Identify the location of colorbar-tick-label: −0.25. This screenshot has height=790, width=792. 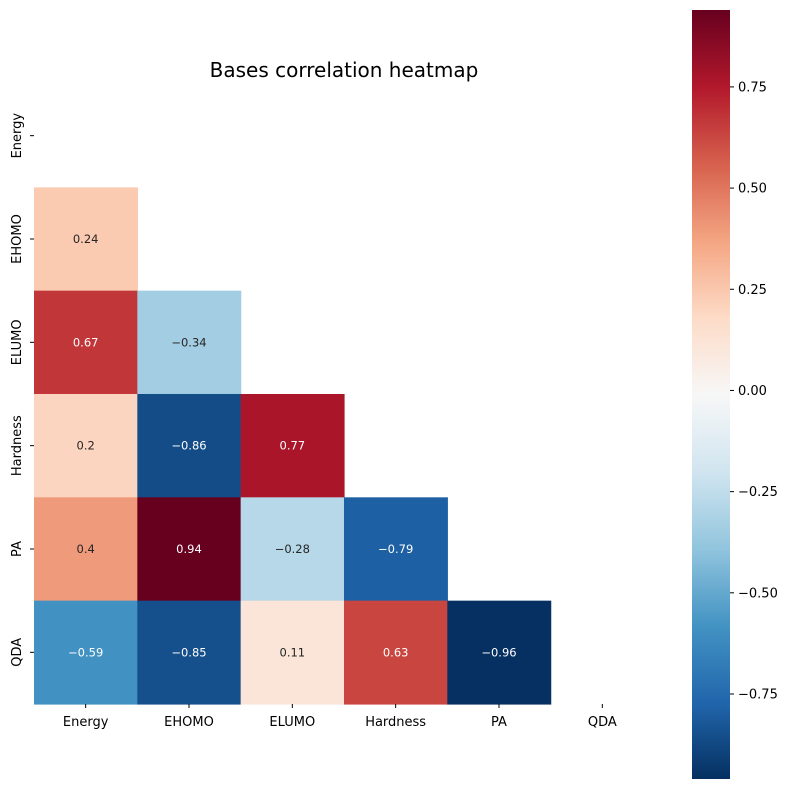
(758, 492).